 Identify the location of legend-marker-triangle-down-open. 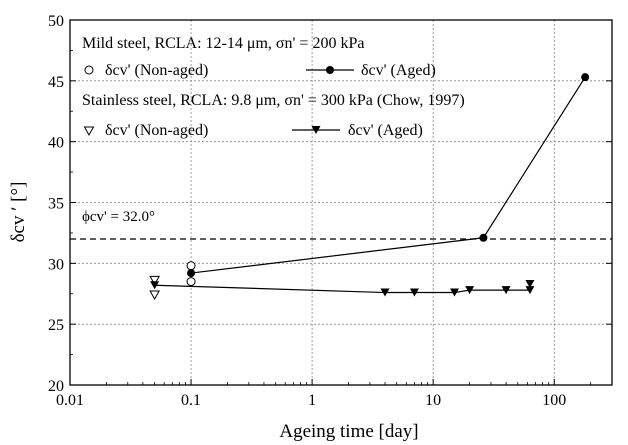
(89, 131).